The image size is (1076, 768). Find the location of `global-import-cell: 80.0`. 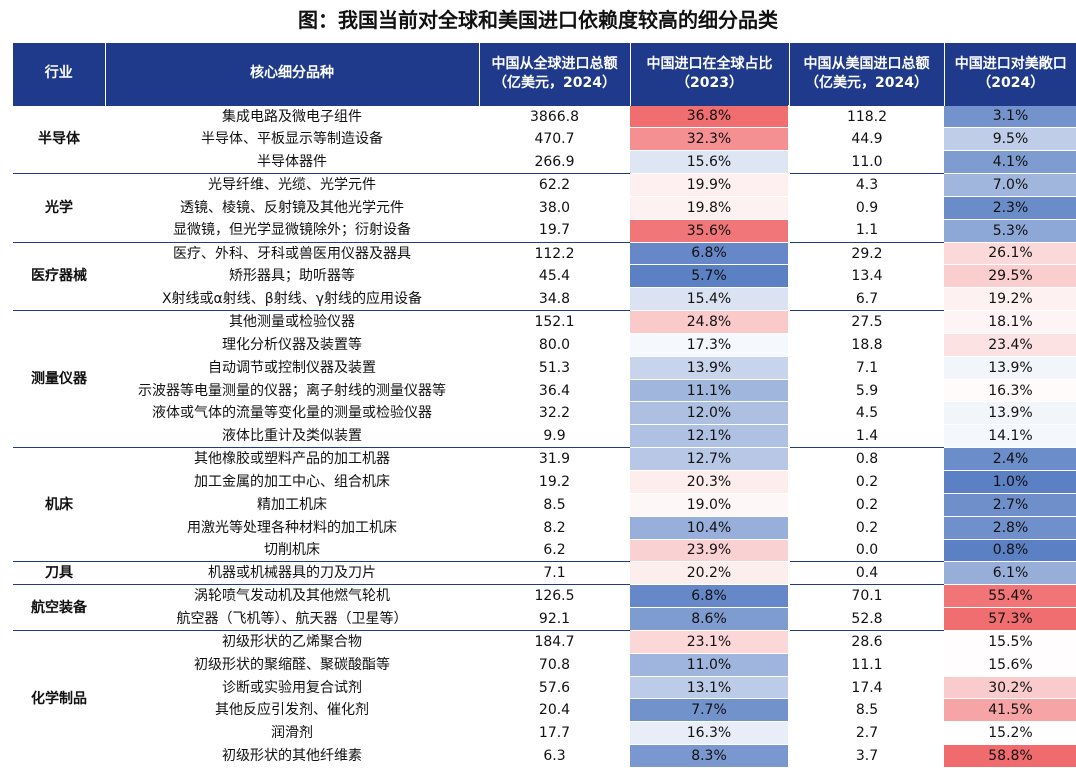

global-import-cell: 80.0 is located at coordinates (554, 344).